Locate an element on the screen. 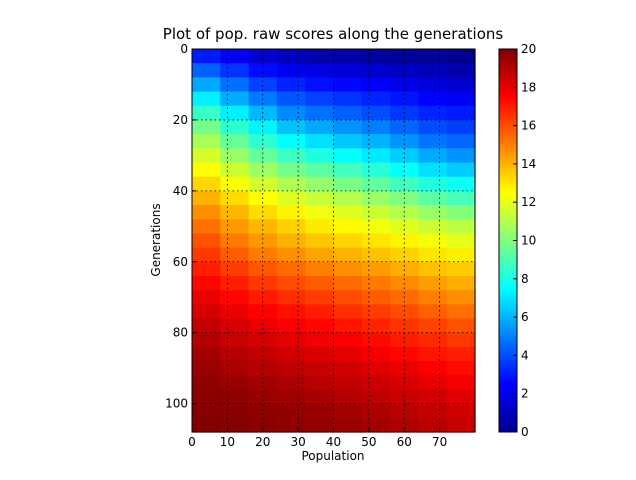 The image size is (636, 480). y-tick-label: 60 is located at coordinates (180, 262).